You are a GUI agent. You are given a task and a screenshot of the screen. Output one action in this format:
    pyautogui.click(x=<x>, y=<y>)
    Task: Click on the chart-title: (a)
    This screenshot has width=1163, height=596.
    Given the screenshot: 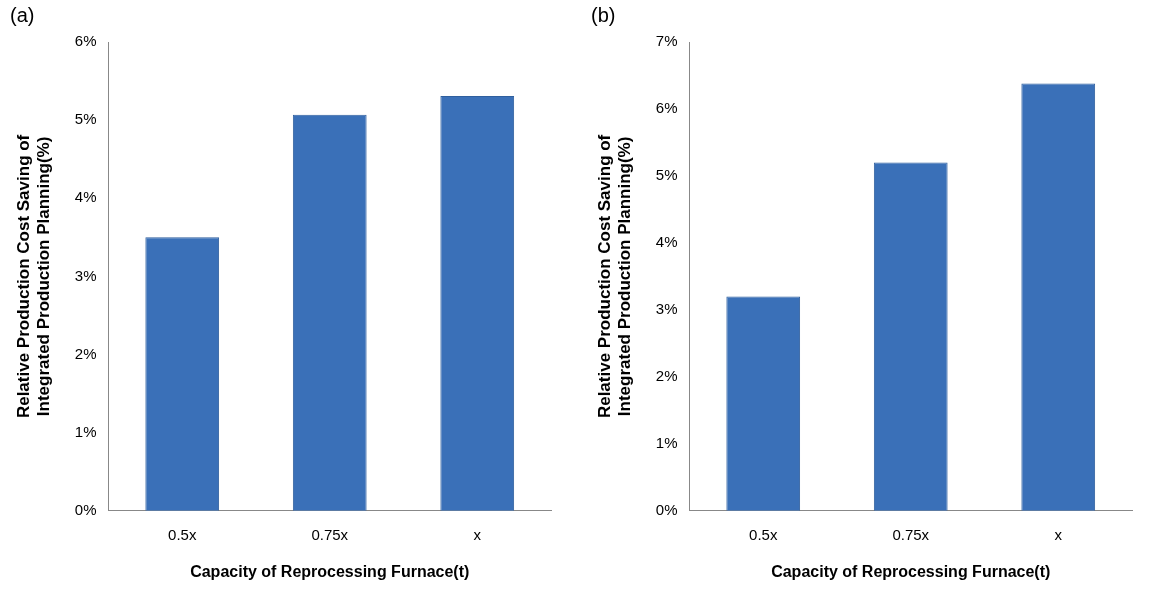 What is the action you would take?
    pyautogui.click(x=22, y=14)
    